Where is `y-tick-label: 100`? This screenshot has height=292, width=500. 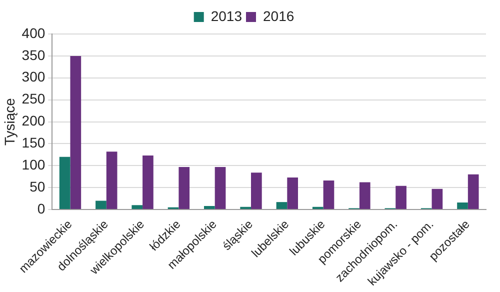 y-tick-label: 100 is located at coordinates (34, 164).